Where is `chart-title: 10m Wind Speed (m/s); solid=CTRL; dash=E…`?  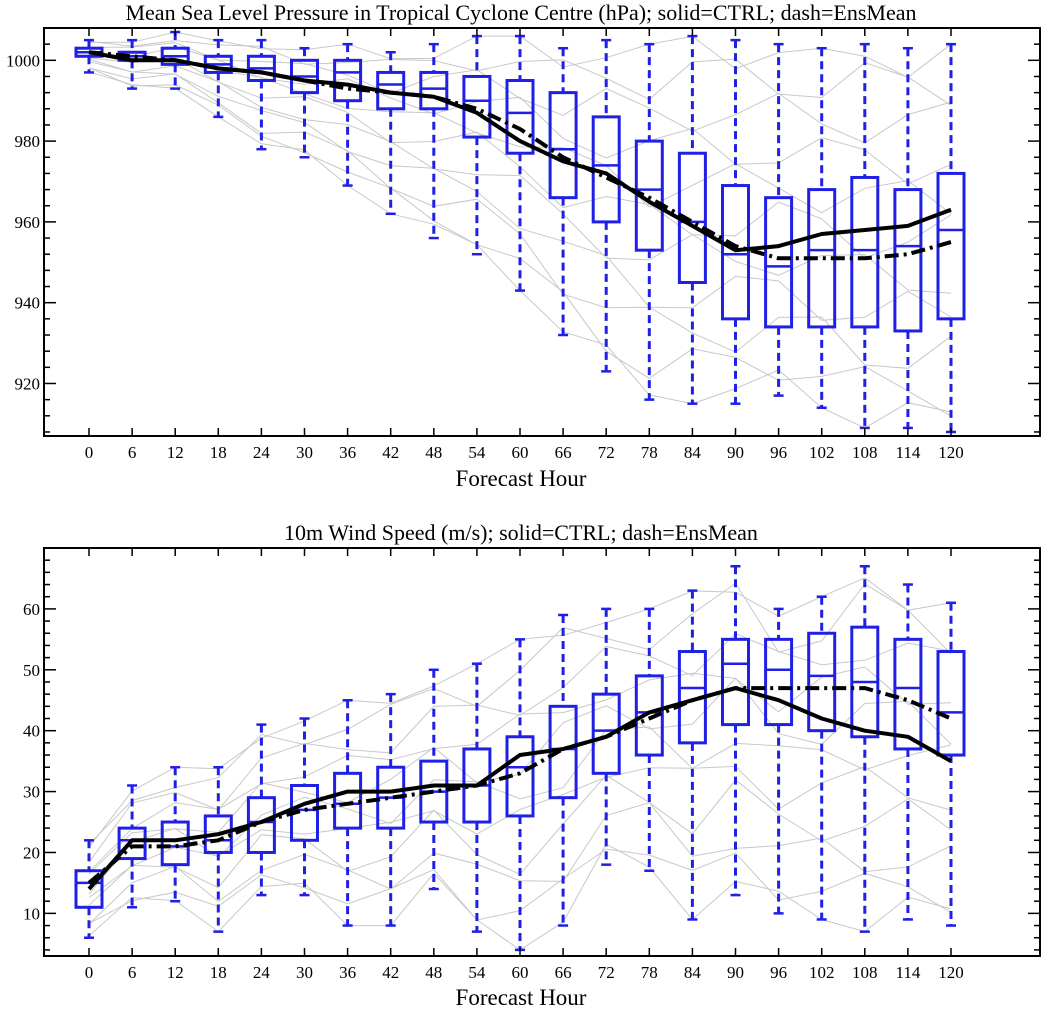
chart-title: 10m Wind Speed (m/s); solid=CTRL; dash=E… is located at coordinates (521, 532).